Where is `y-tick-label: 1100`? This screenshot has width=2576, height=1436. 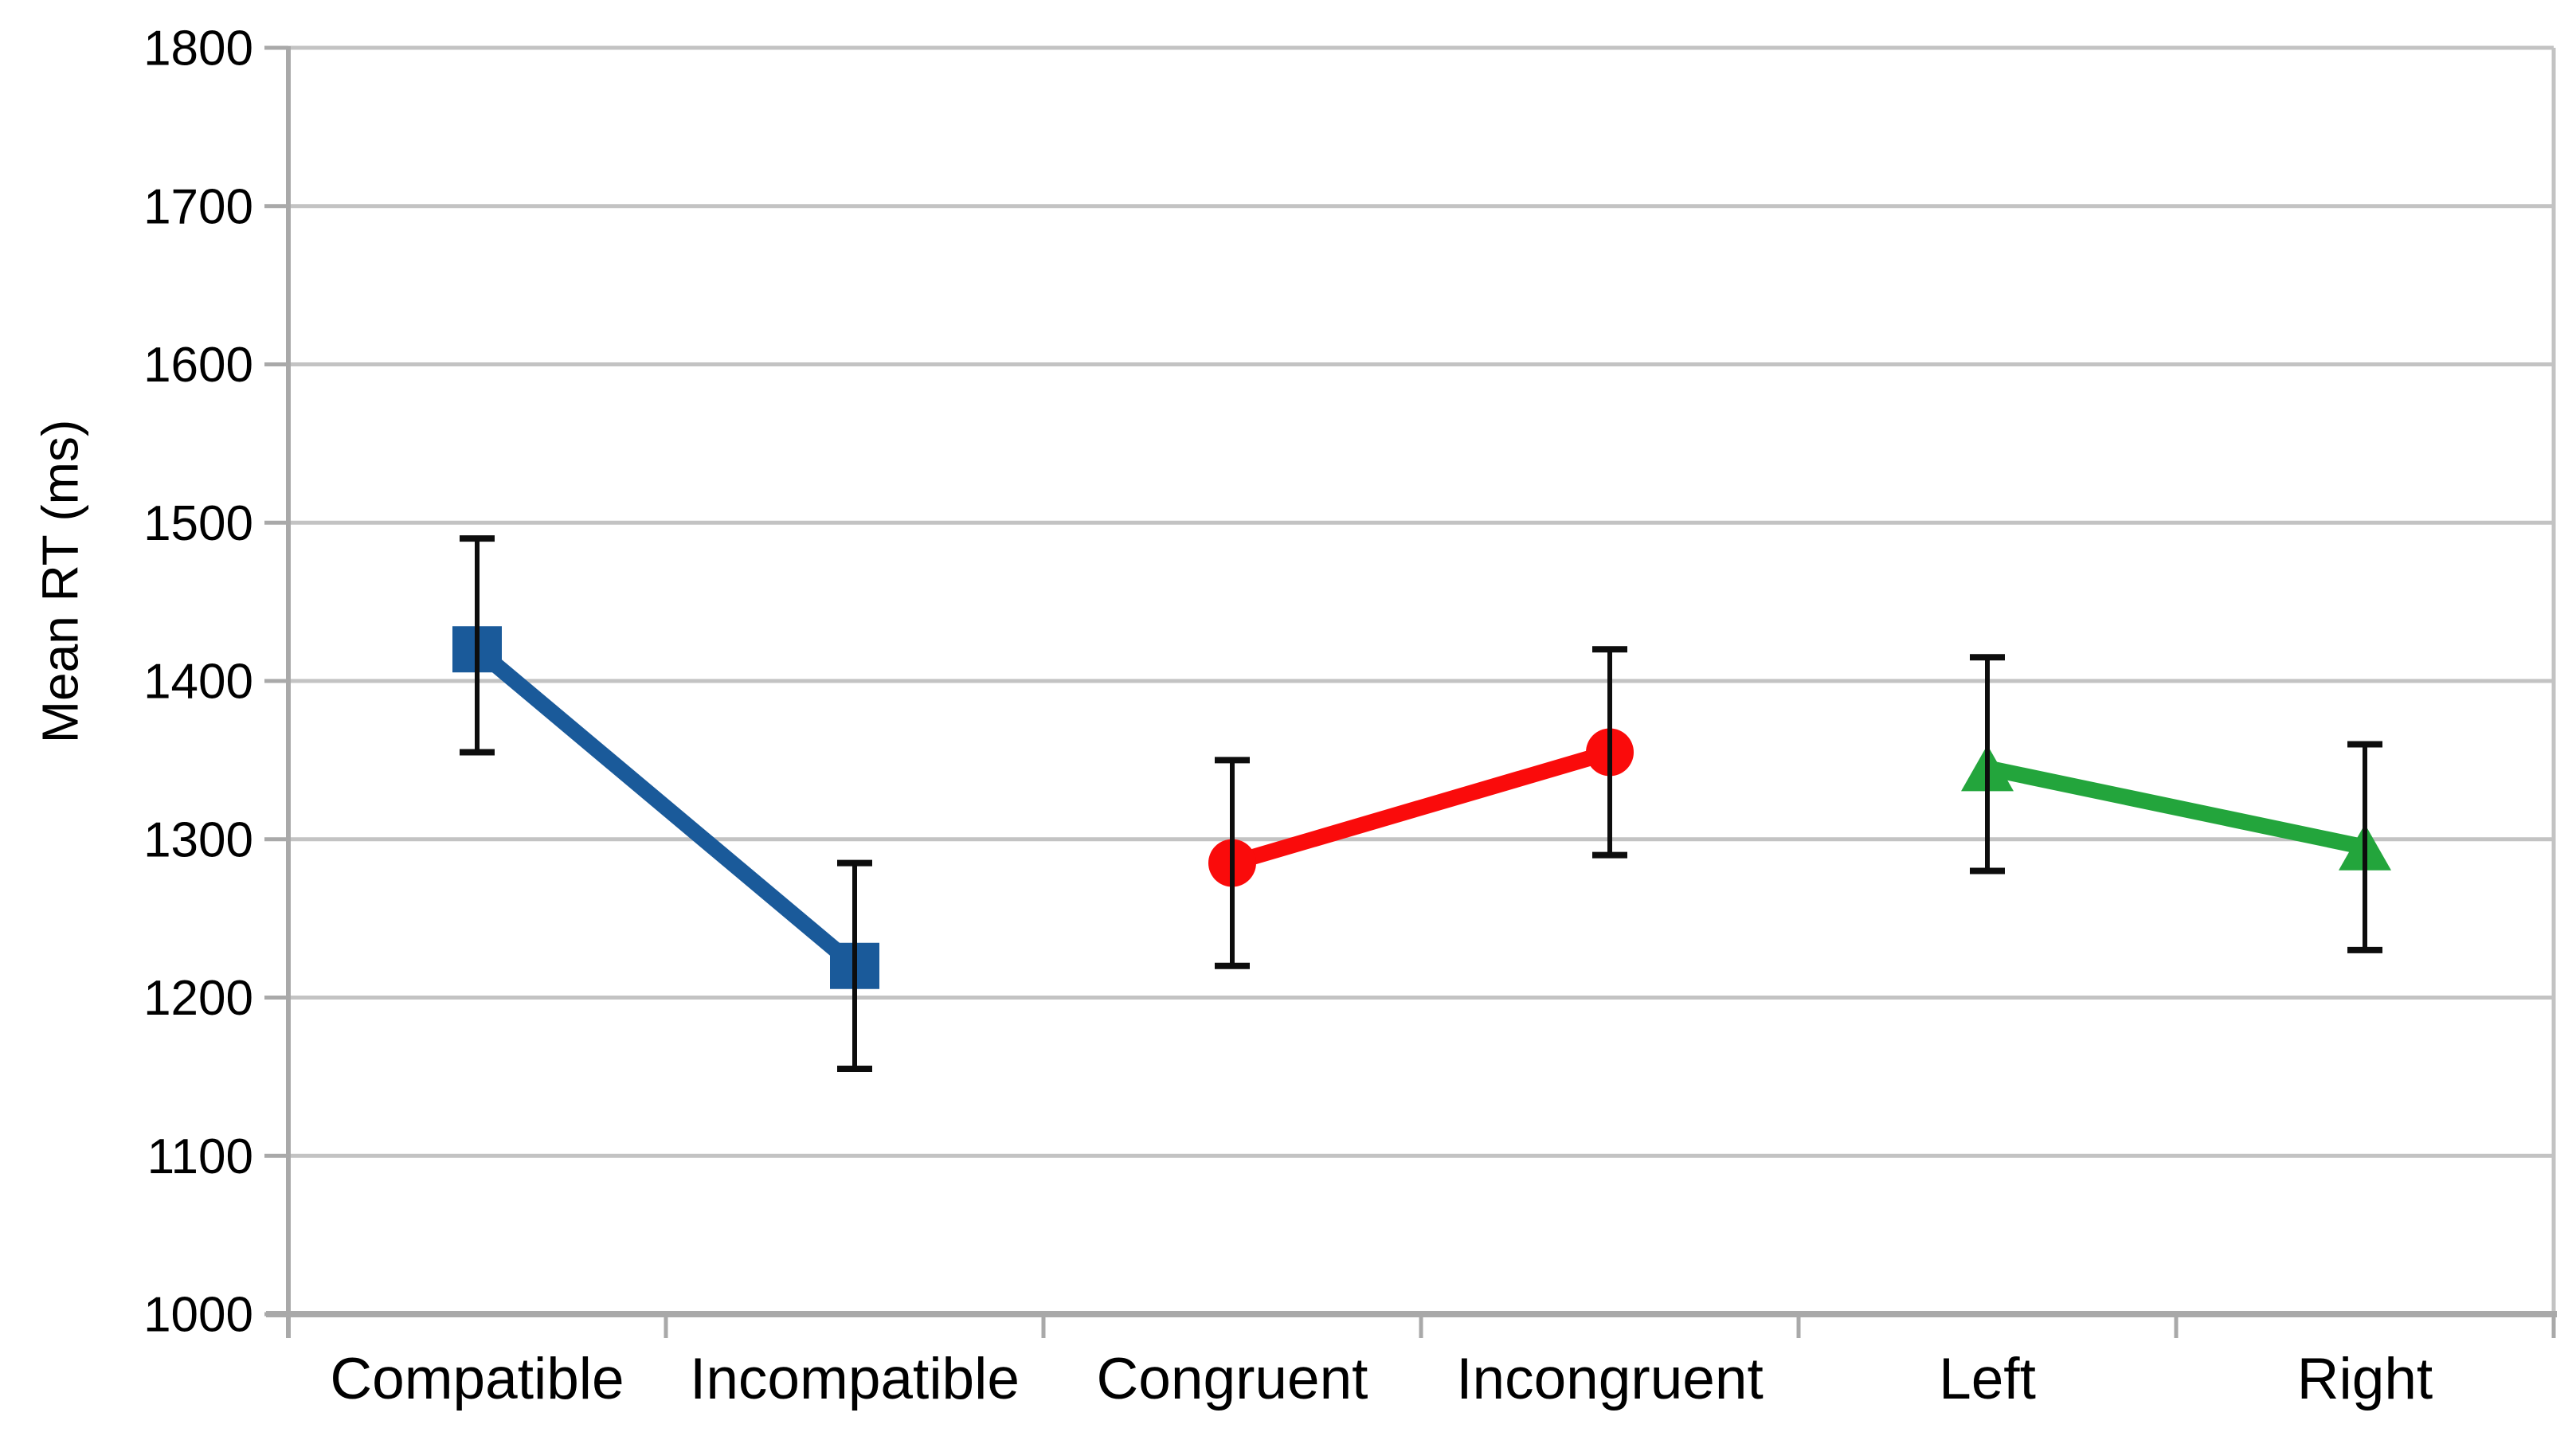 y-tick-label: 1100 is located at coordinates (200, 1156).